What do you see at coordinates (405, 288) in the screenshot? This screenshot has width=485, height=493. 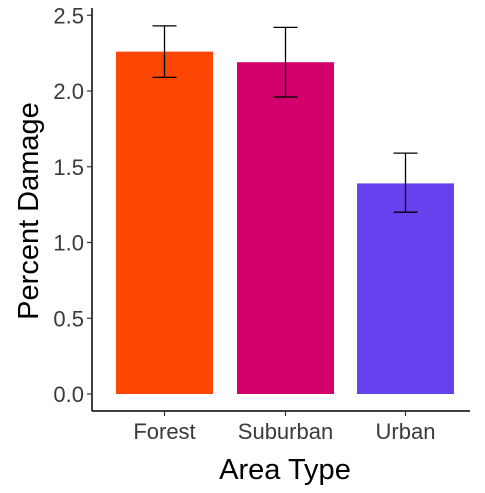 I see `bar-urban` at bounding box center [405, 288].